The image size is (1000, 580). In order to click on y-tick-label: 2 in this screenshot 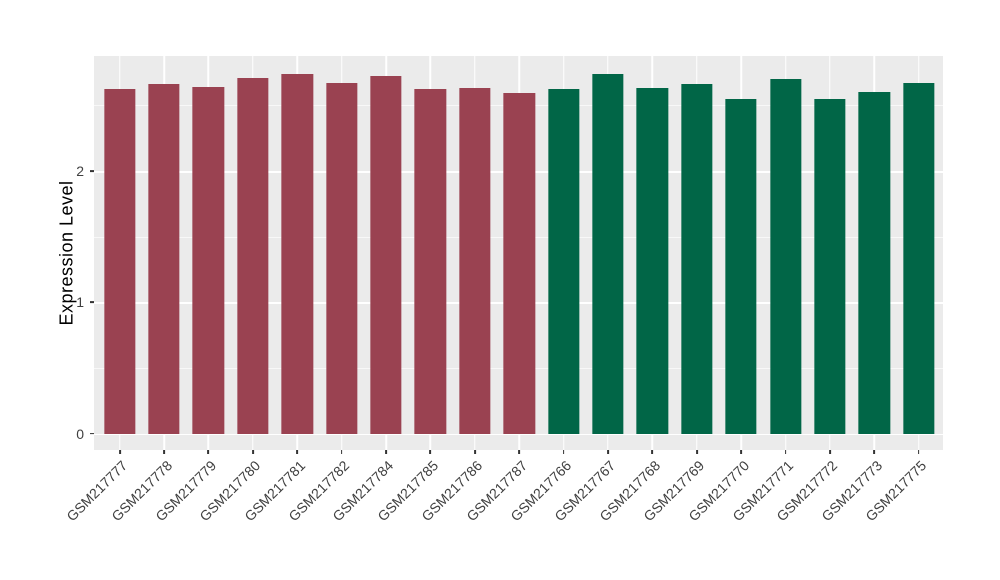, I will do `click(80, 170)`.